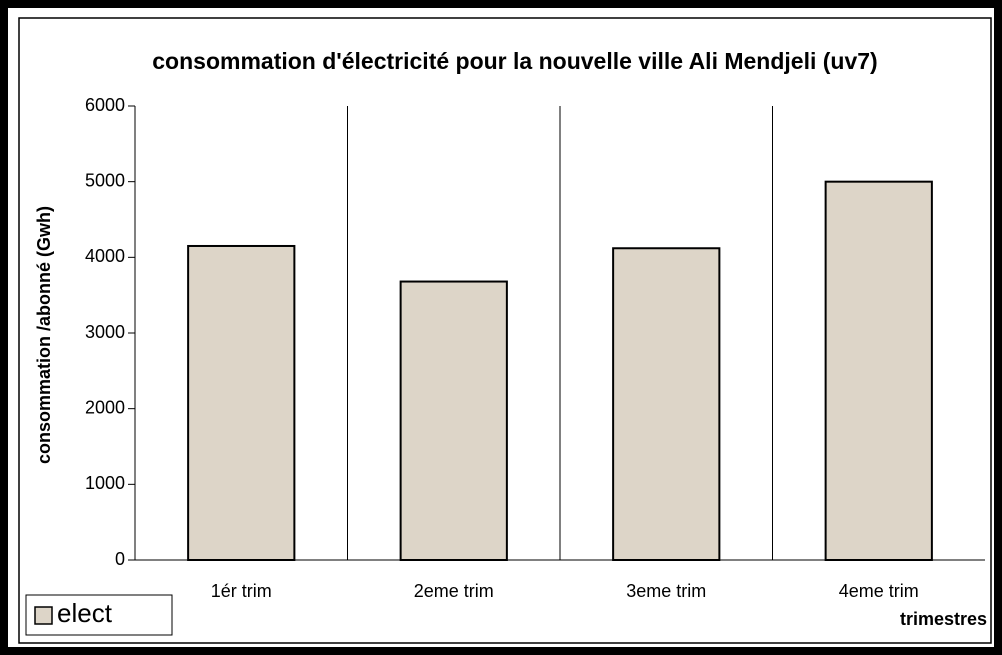 The width and height of the screenshot is (1002, 655). What do you see at coordinates (105, 483) in the screenshot?
I see `y-tick-label: 1000` at bounding box center [105, 483].